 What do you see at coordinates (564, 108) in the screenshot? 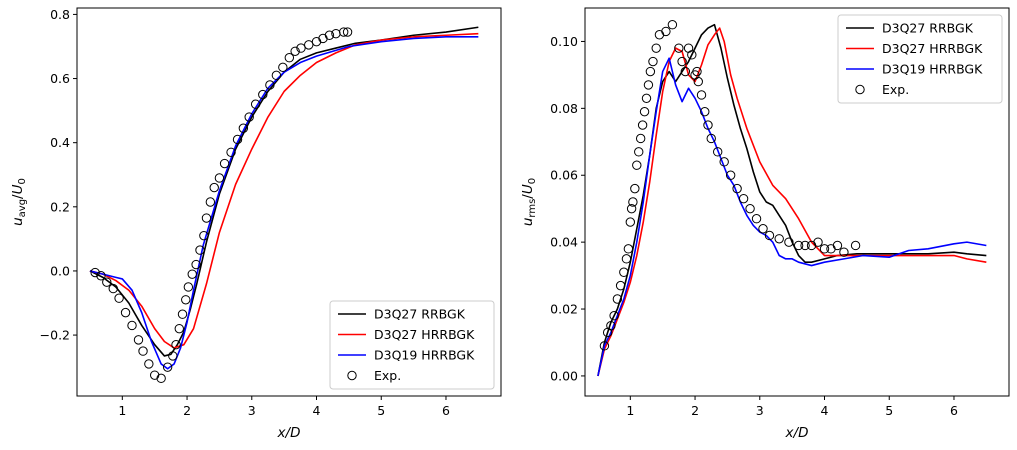
I see `right-y-tick-label: 0.08` at bounding box center [564, 108].